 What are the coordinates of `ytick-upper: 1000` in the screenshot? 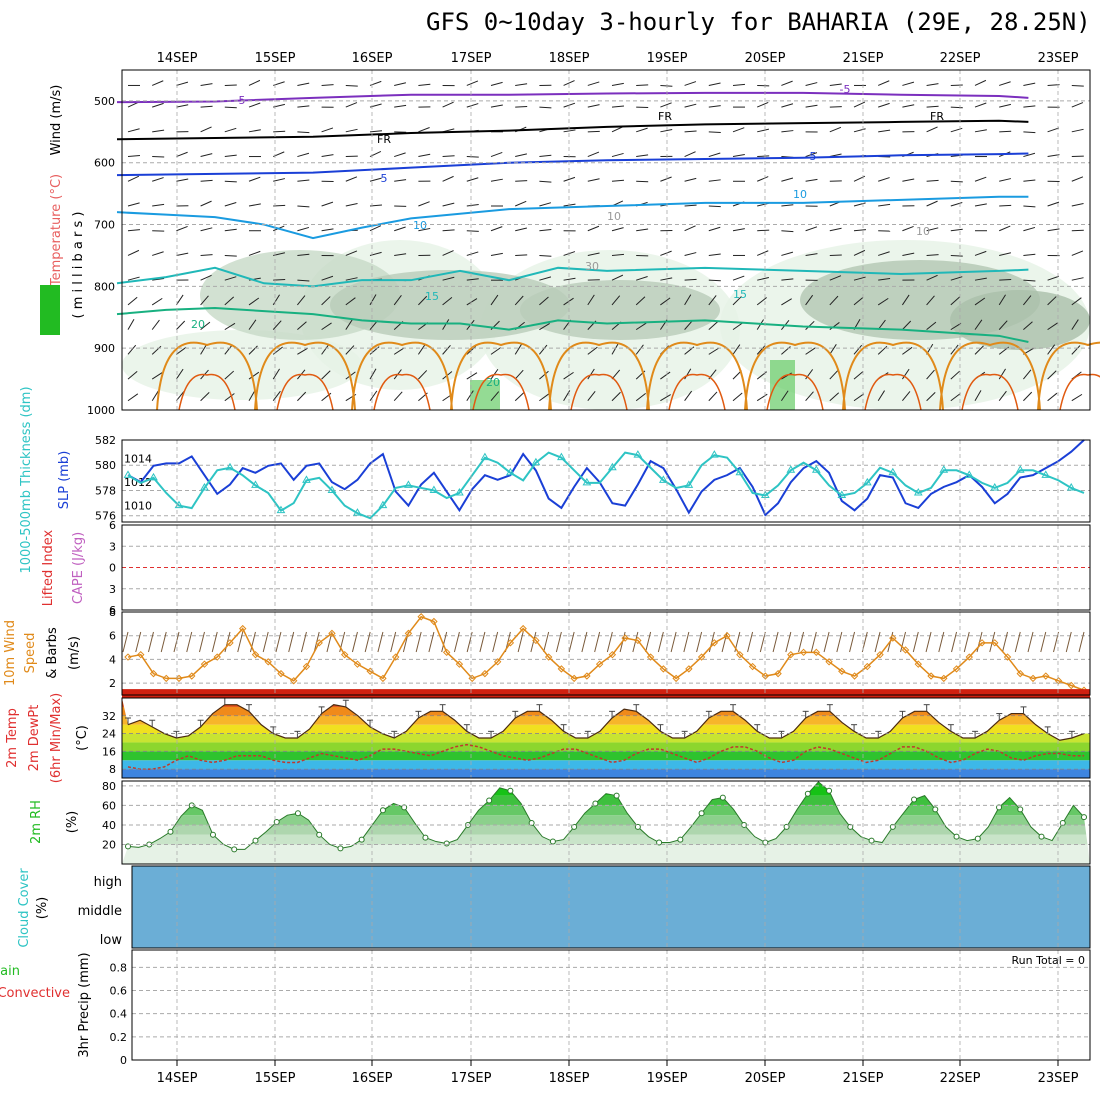 It's located at (101, 410).